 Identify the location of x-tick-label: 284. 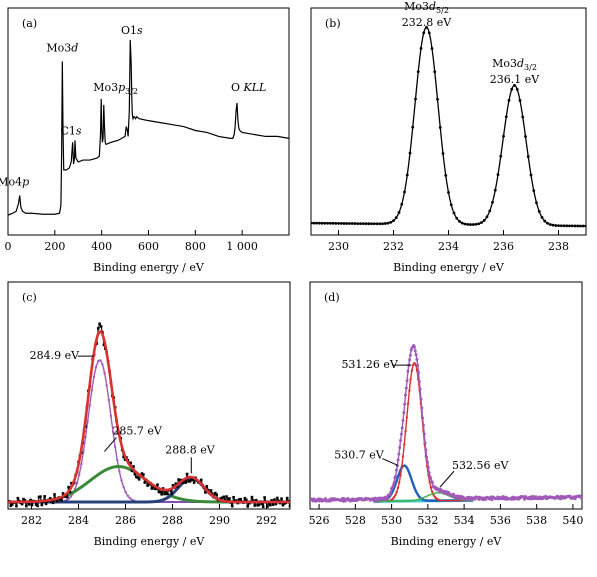
(78, 520).